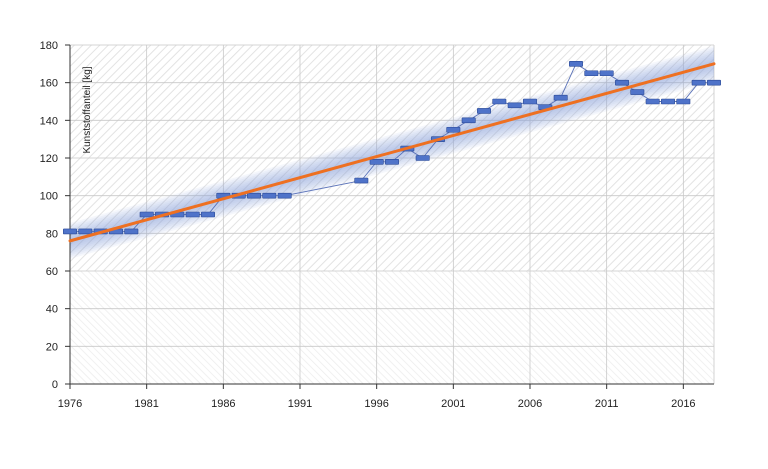  I want to click on x-tick-label: 1991, so click(300, 404).